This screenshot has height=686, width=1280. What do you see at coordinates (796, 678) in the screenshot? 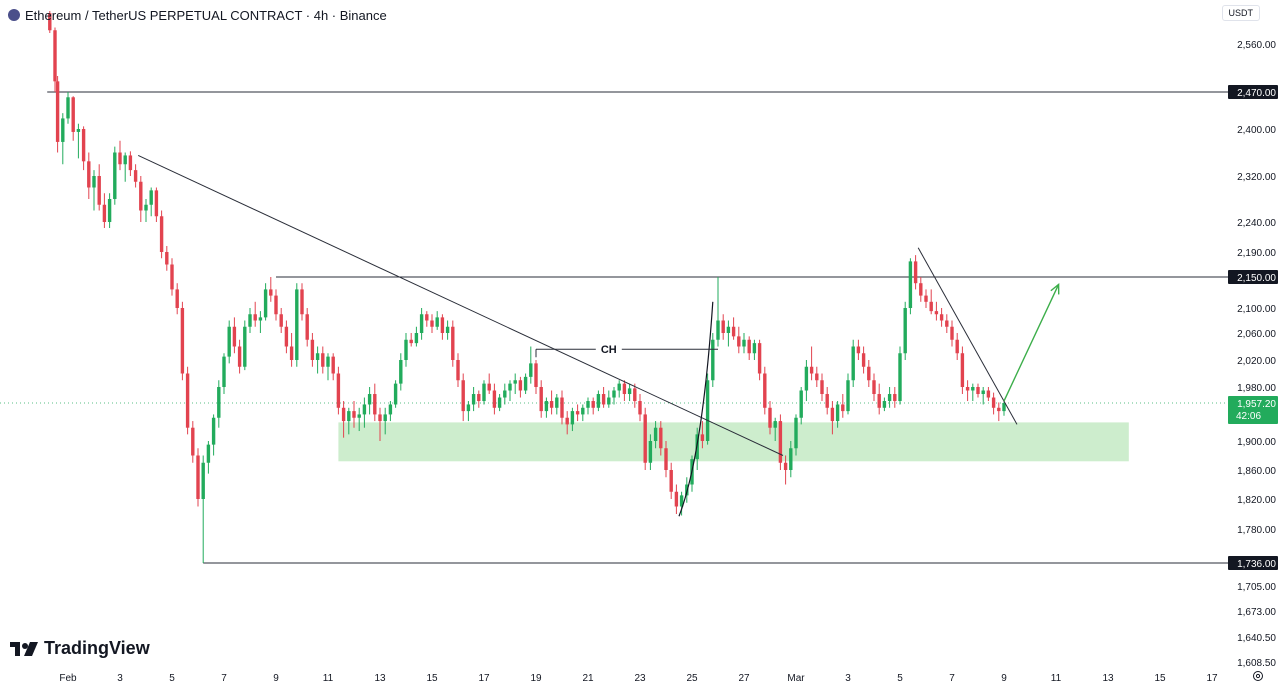
I see `x-tick-label: Mar` at bounding box center [796, 678].